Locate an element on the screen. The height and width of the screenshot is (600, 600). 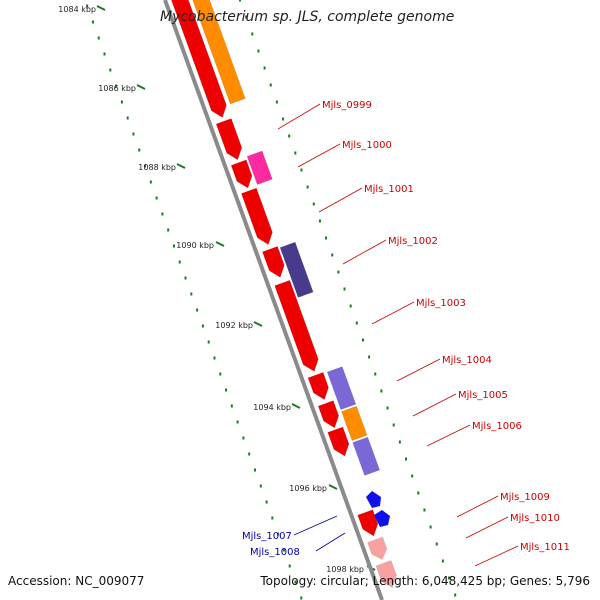
gene-label-mjls-1002: Mjls_1002 is located at coordinates (413, 241).